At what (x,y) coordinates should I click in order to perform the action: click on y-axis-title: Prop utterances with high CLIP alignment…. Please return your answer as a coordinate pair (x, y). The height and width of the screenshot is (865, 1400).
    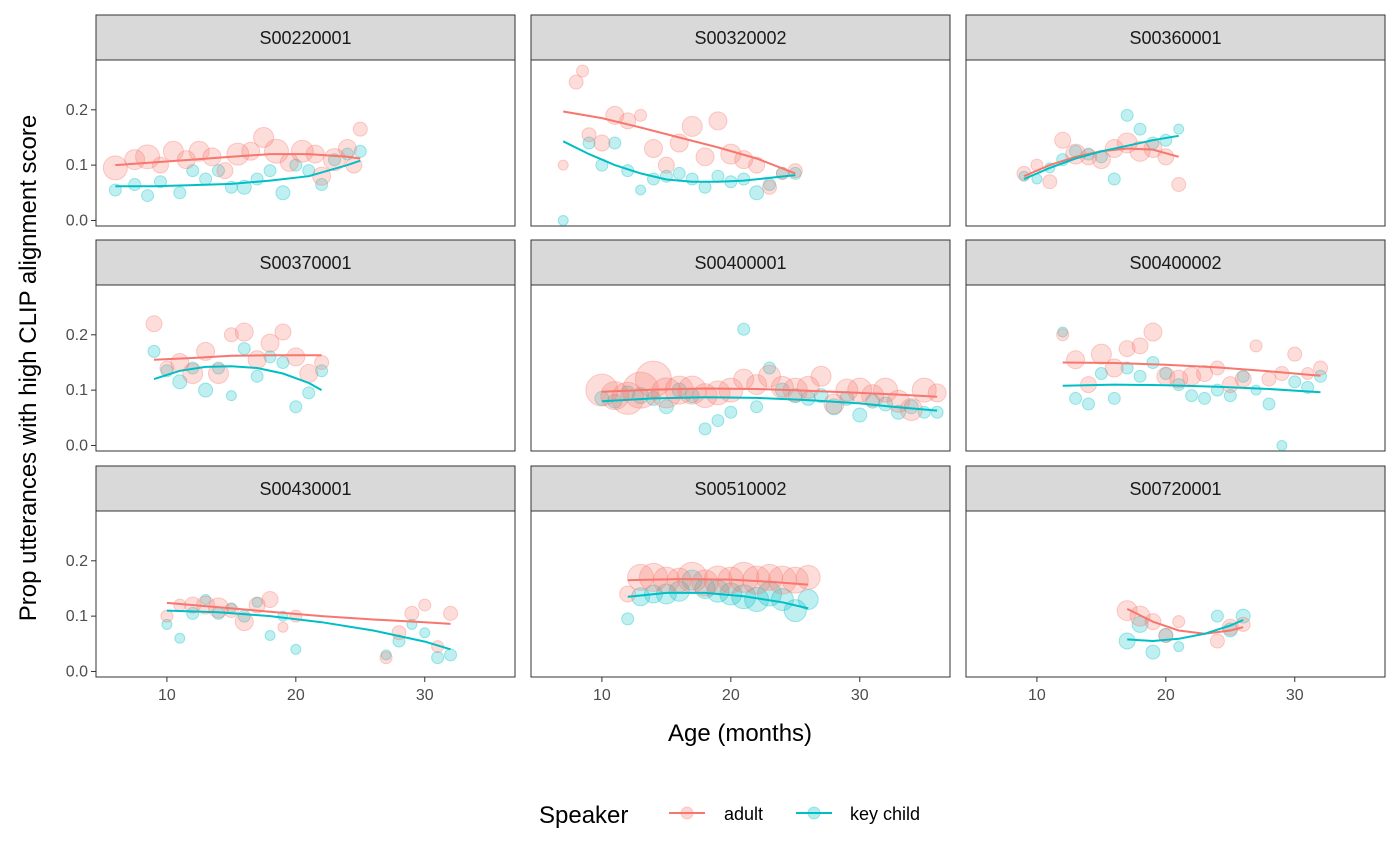
    Looking at the image, I should click on (28, 368).